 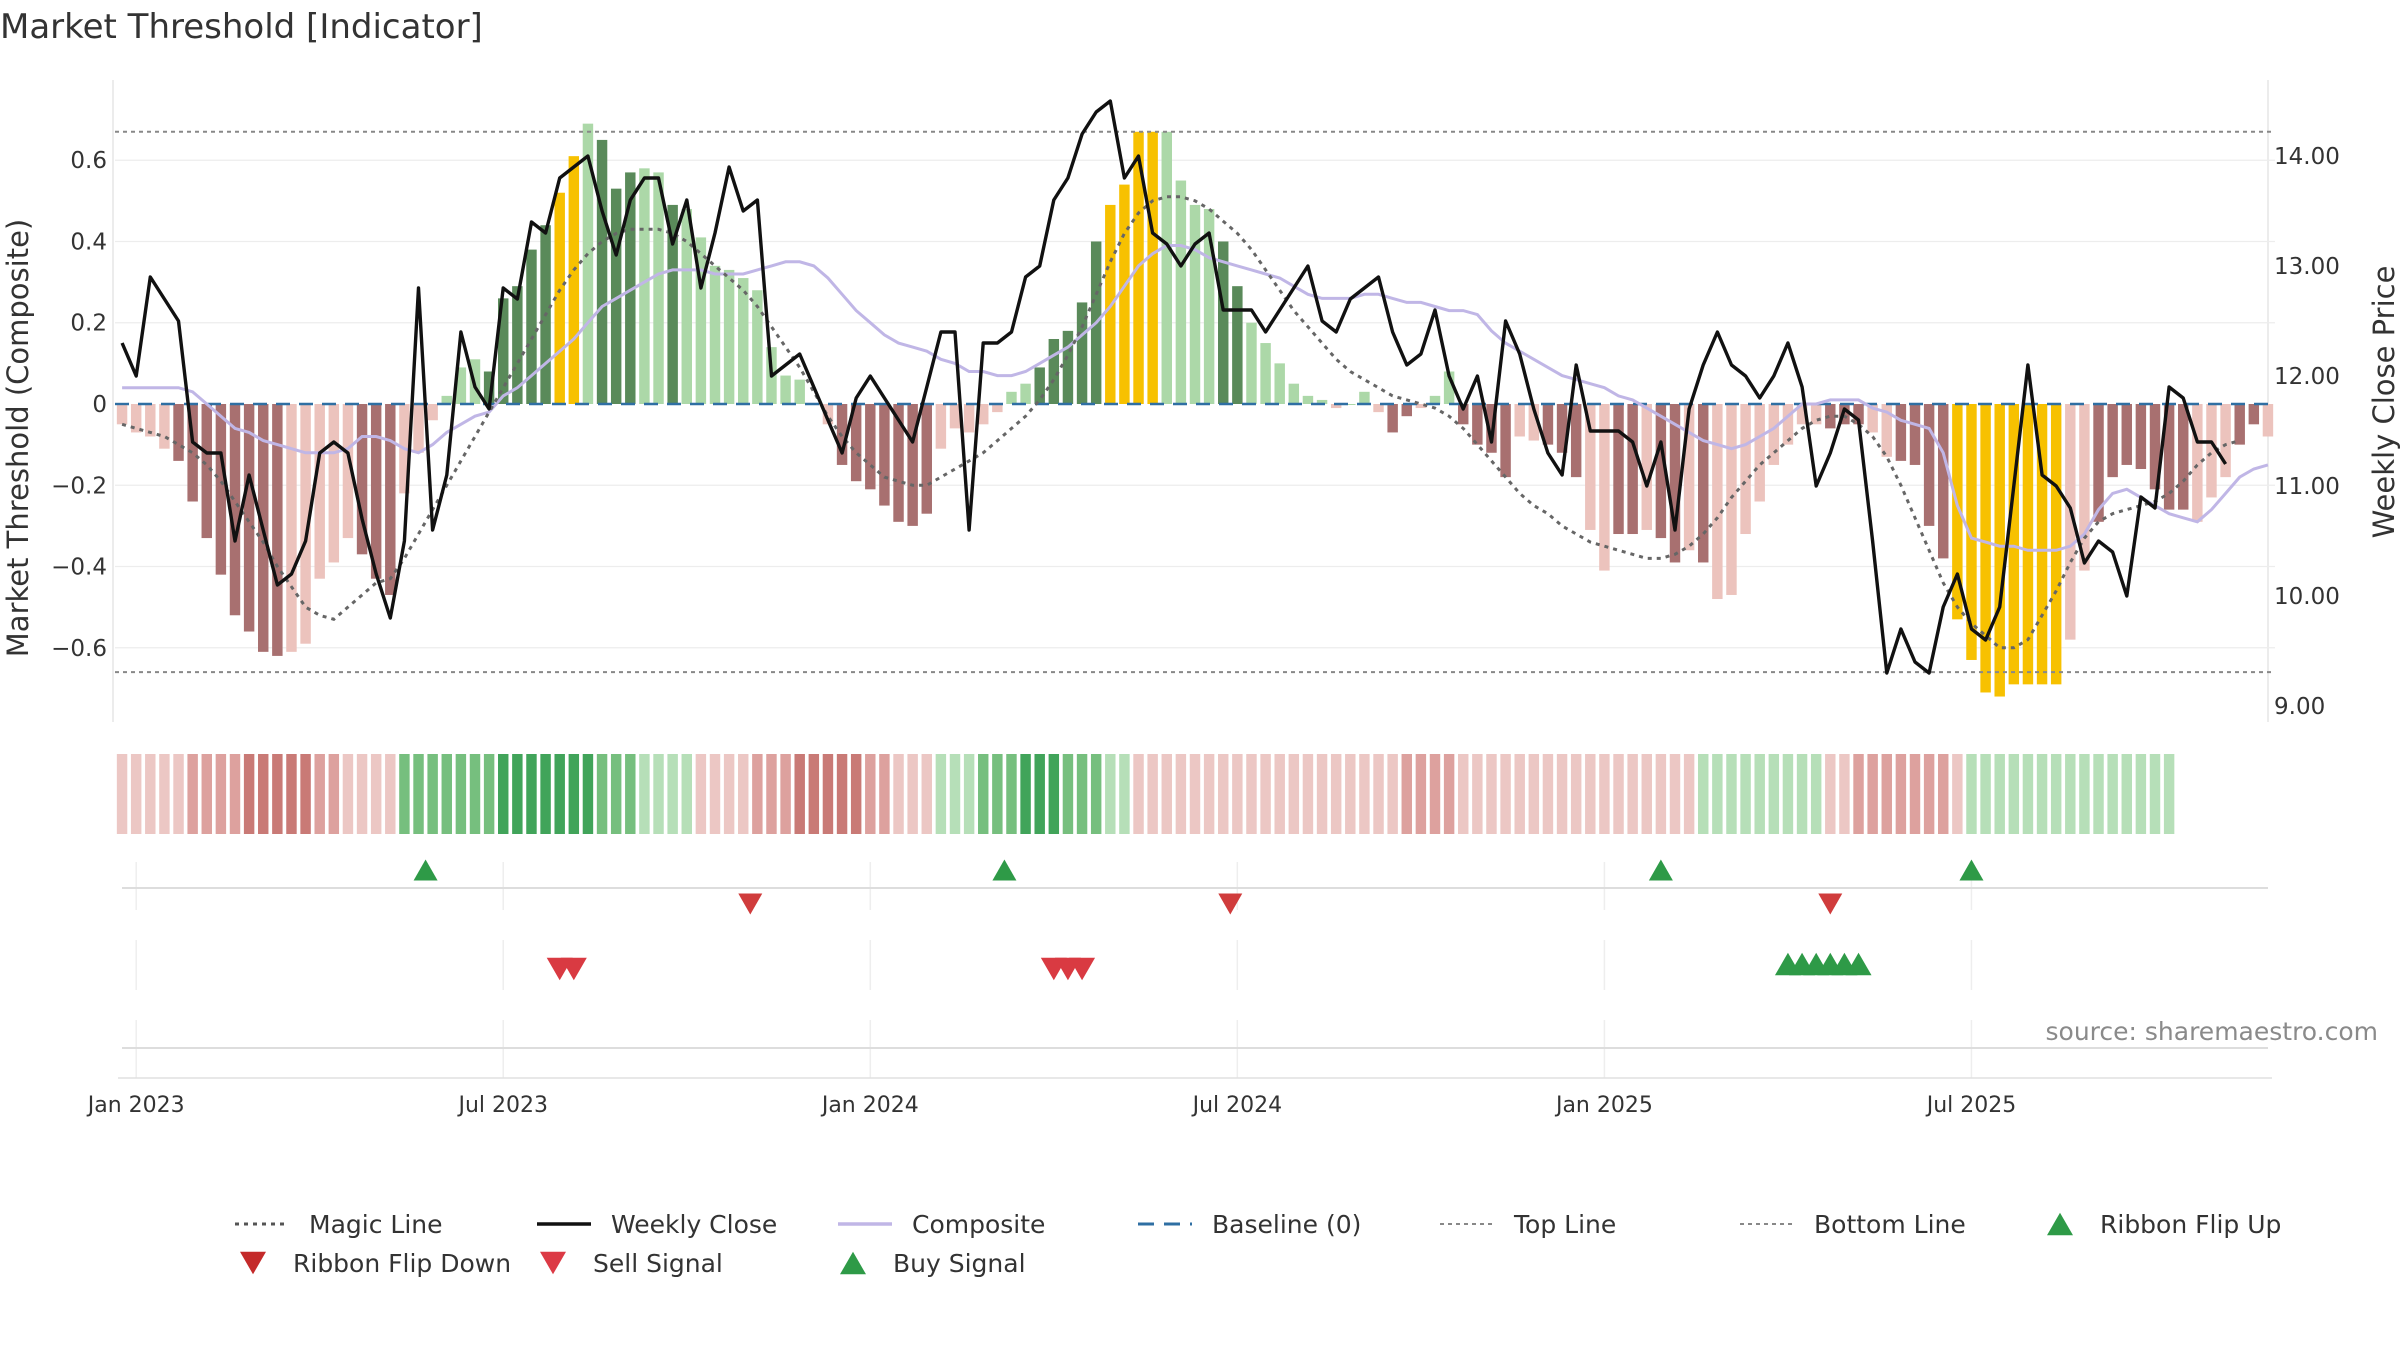 I want to click on x-tick-label: Jan 2025, so click(x=1603, y=1105).